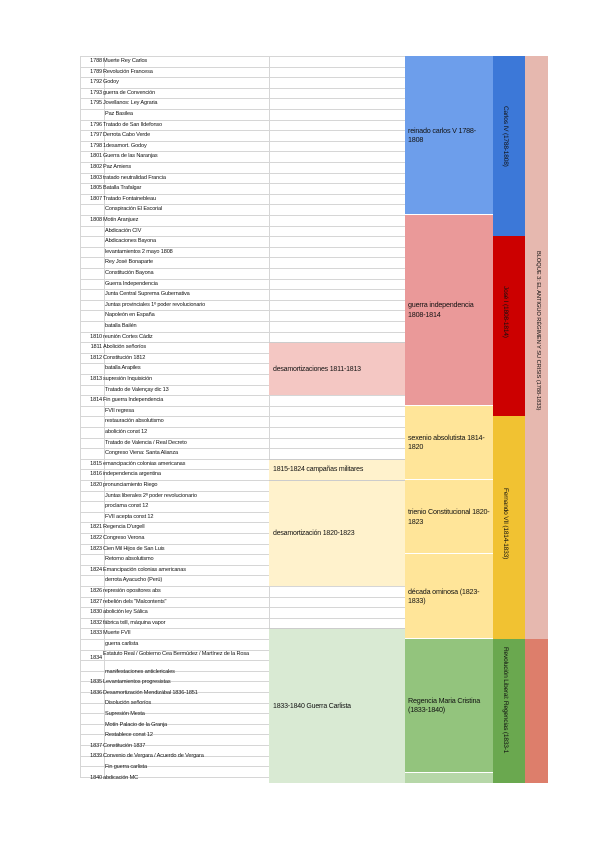  Describe the element at coordinates (121, 326) in the screenshot. I see `event-text: batalla Bailén` at that location.